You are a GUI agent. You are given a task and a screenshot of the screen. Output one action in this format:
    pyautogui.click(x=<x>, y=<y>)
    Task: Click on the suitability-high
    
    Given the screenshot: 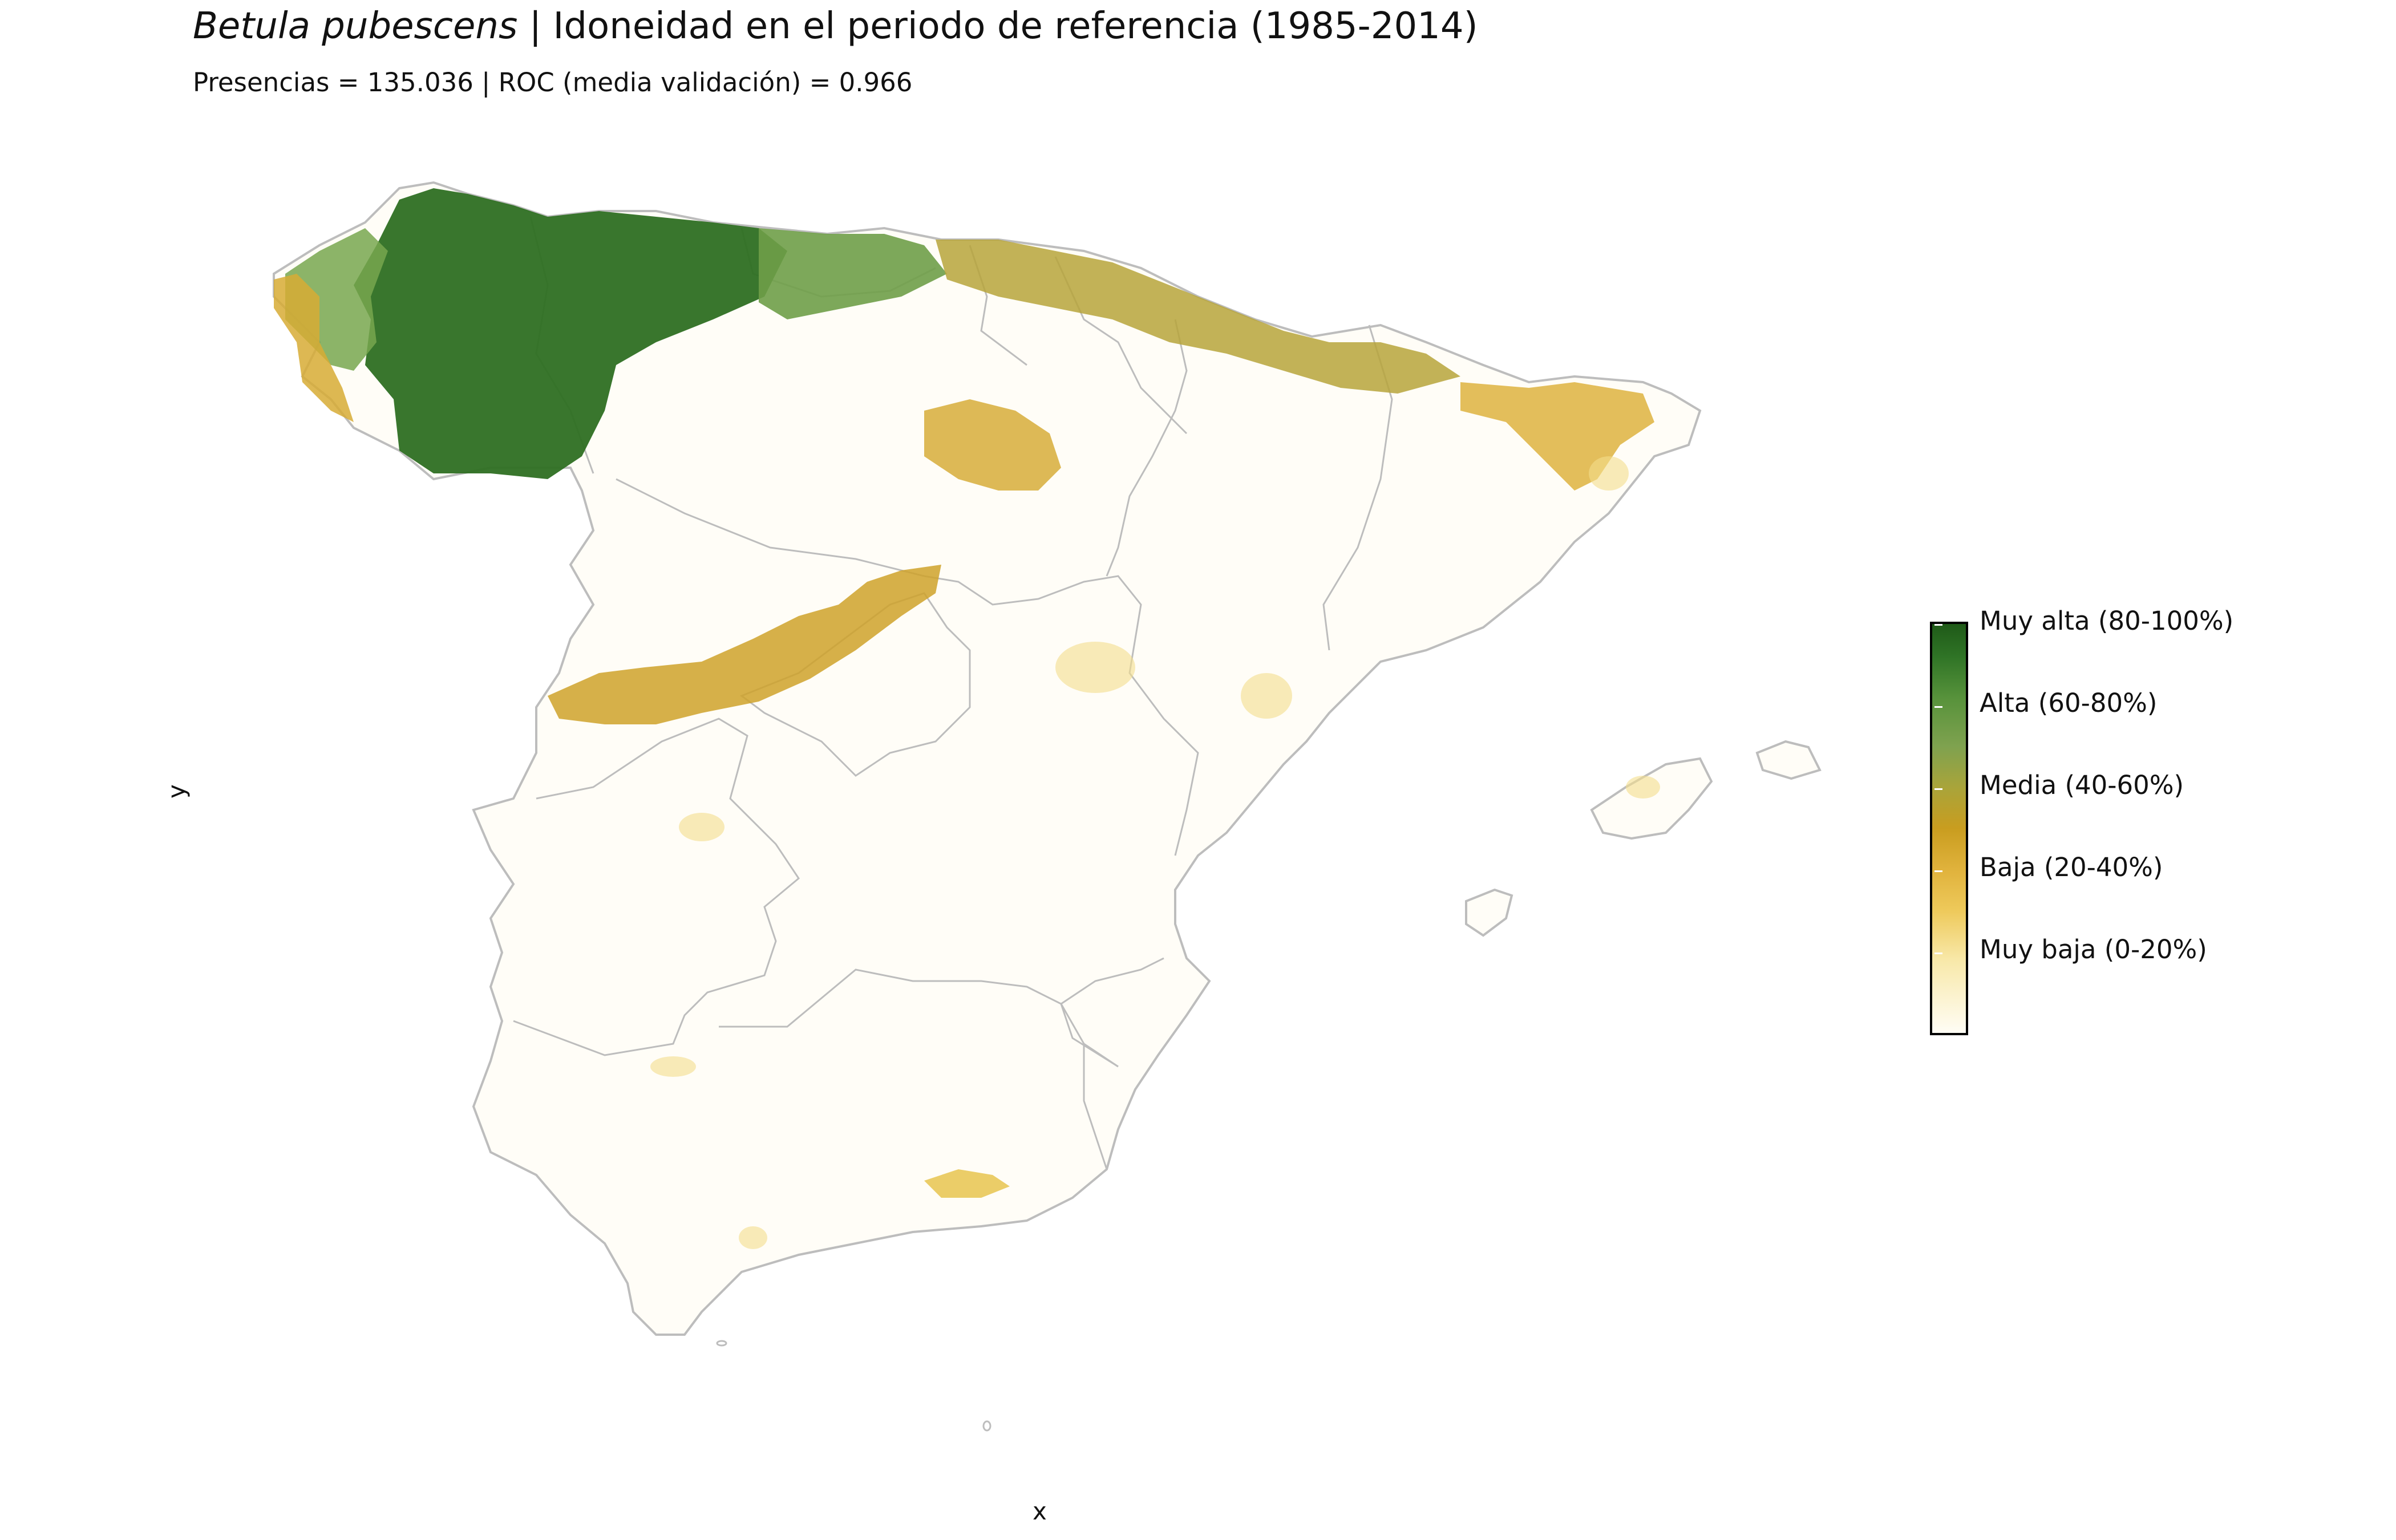 What is the action you would take?
    pyautogui.click(x=853, y=274)
    